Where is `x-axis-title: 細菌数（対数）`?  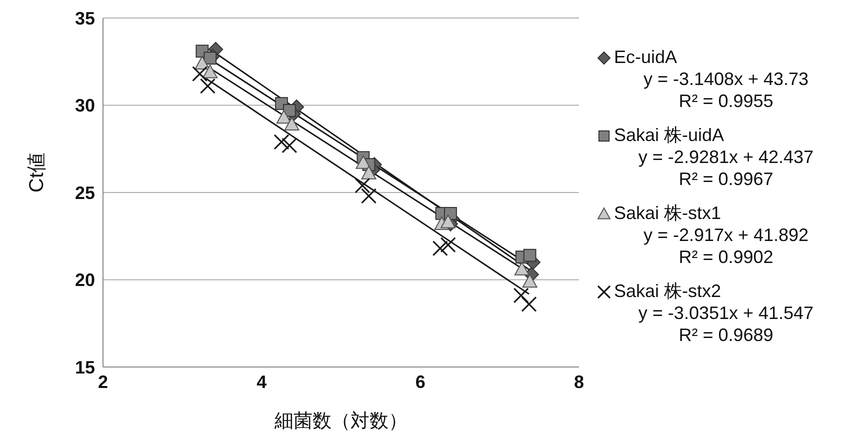 x-axis-title: 細菌数（対数） is located at coordinates (341, 421).